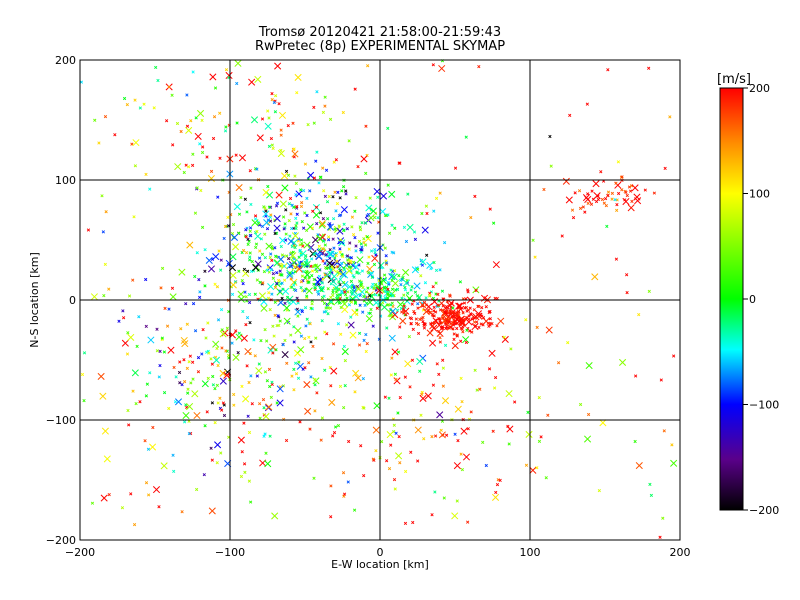 This screenshot has height=600, width=800. Describe the element at coordinates (61, 300) in the screenshot. I see `y-axis-ticks: −200 −100 0 100 200` at that location.